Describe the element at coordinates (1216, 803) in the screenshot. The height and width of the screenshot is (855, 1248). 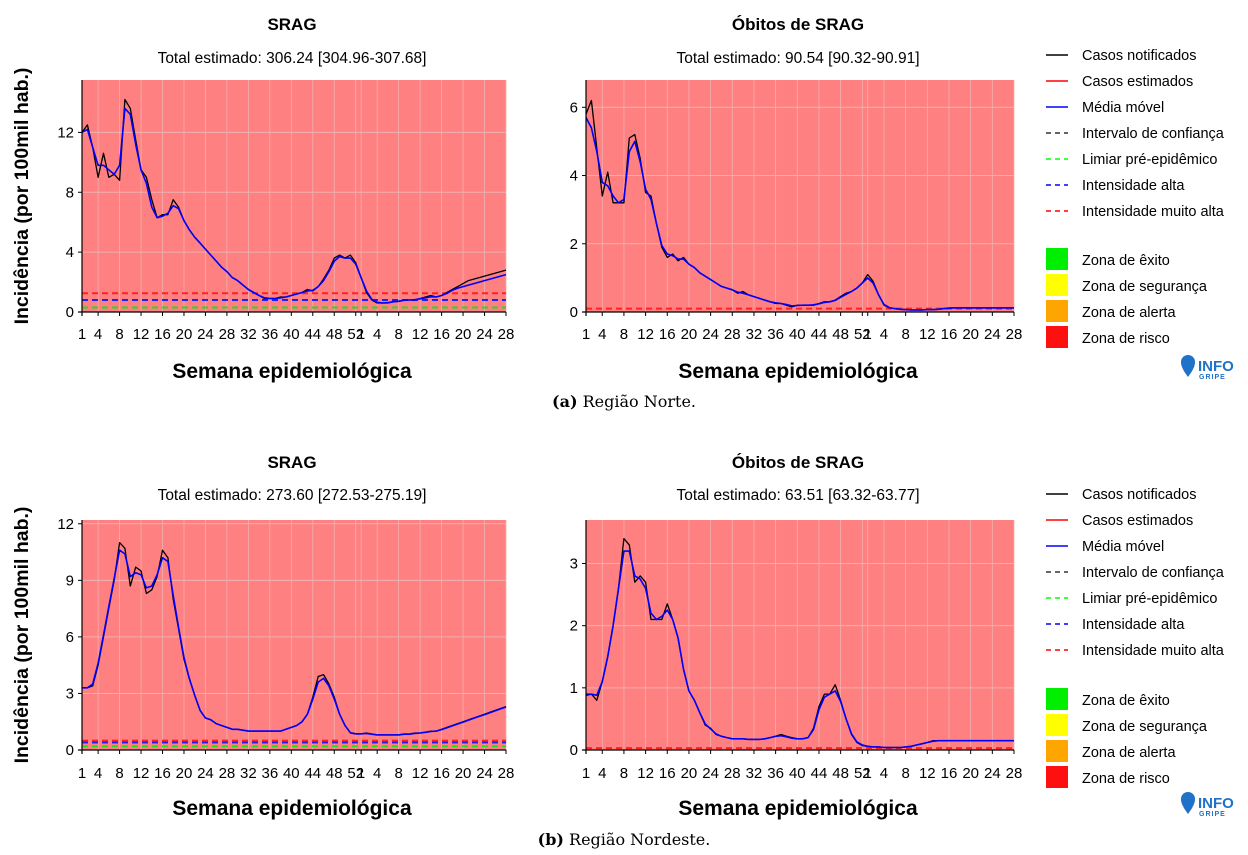
I see `logo-text: INFO` at that location.